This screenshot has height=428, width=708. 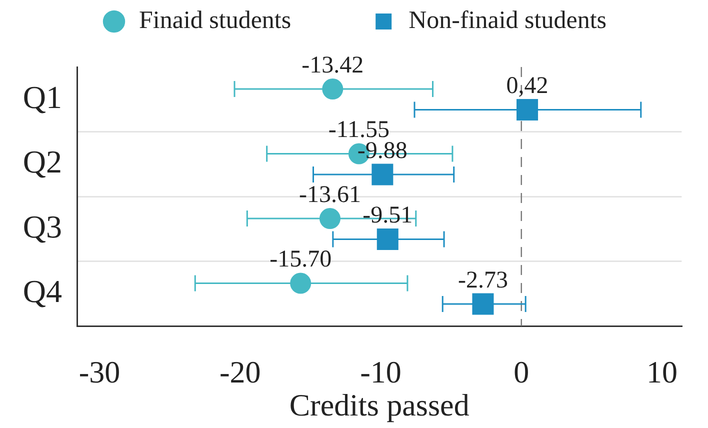 I want to click on y-tick-label: Q3, so click(x=42, y=226).